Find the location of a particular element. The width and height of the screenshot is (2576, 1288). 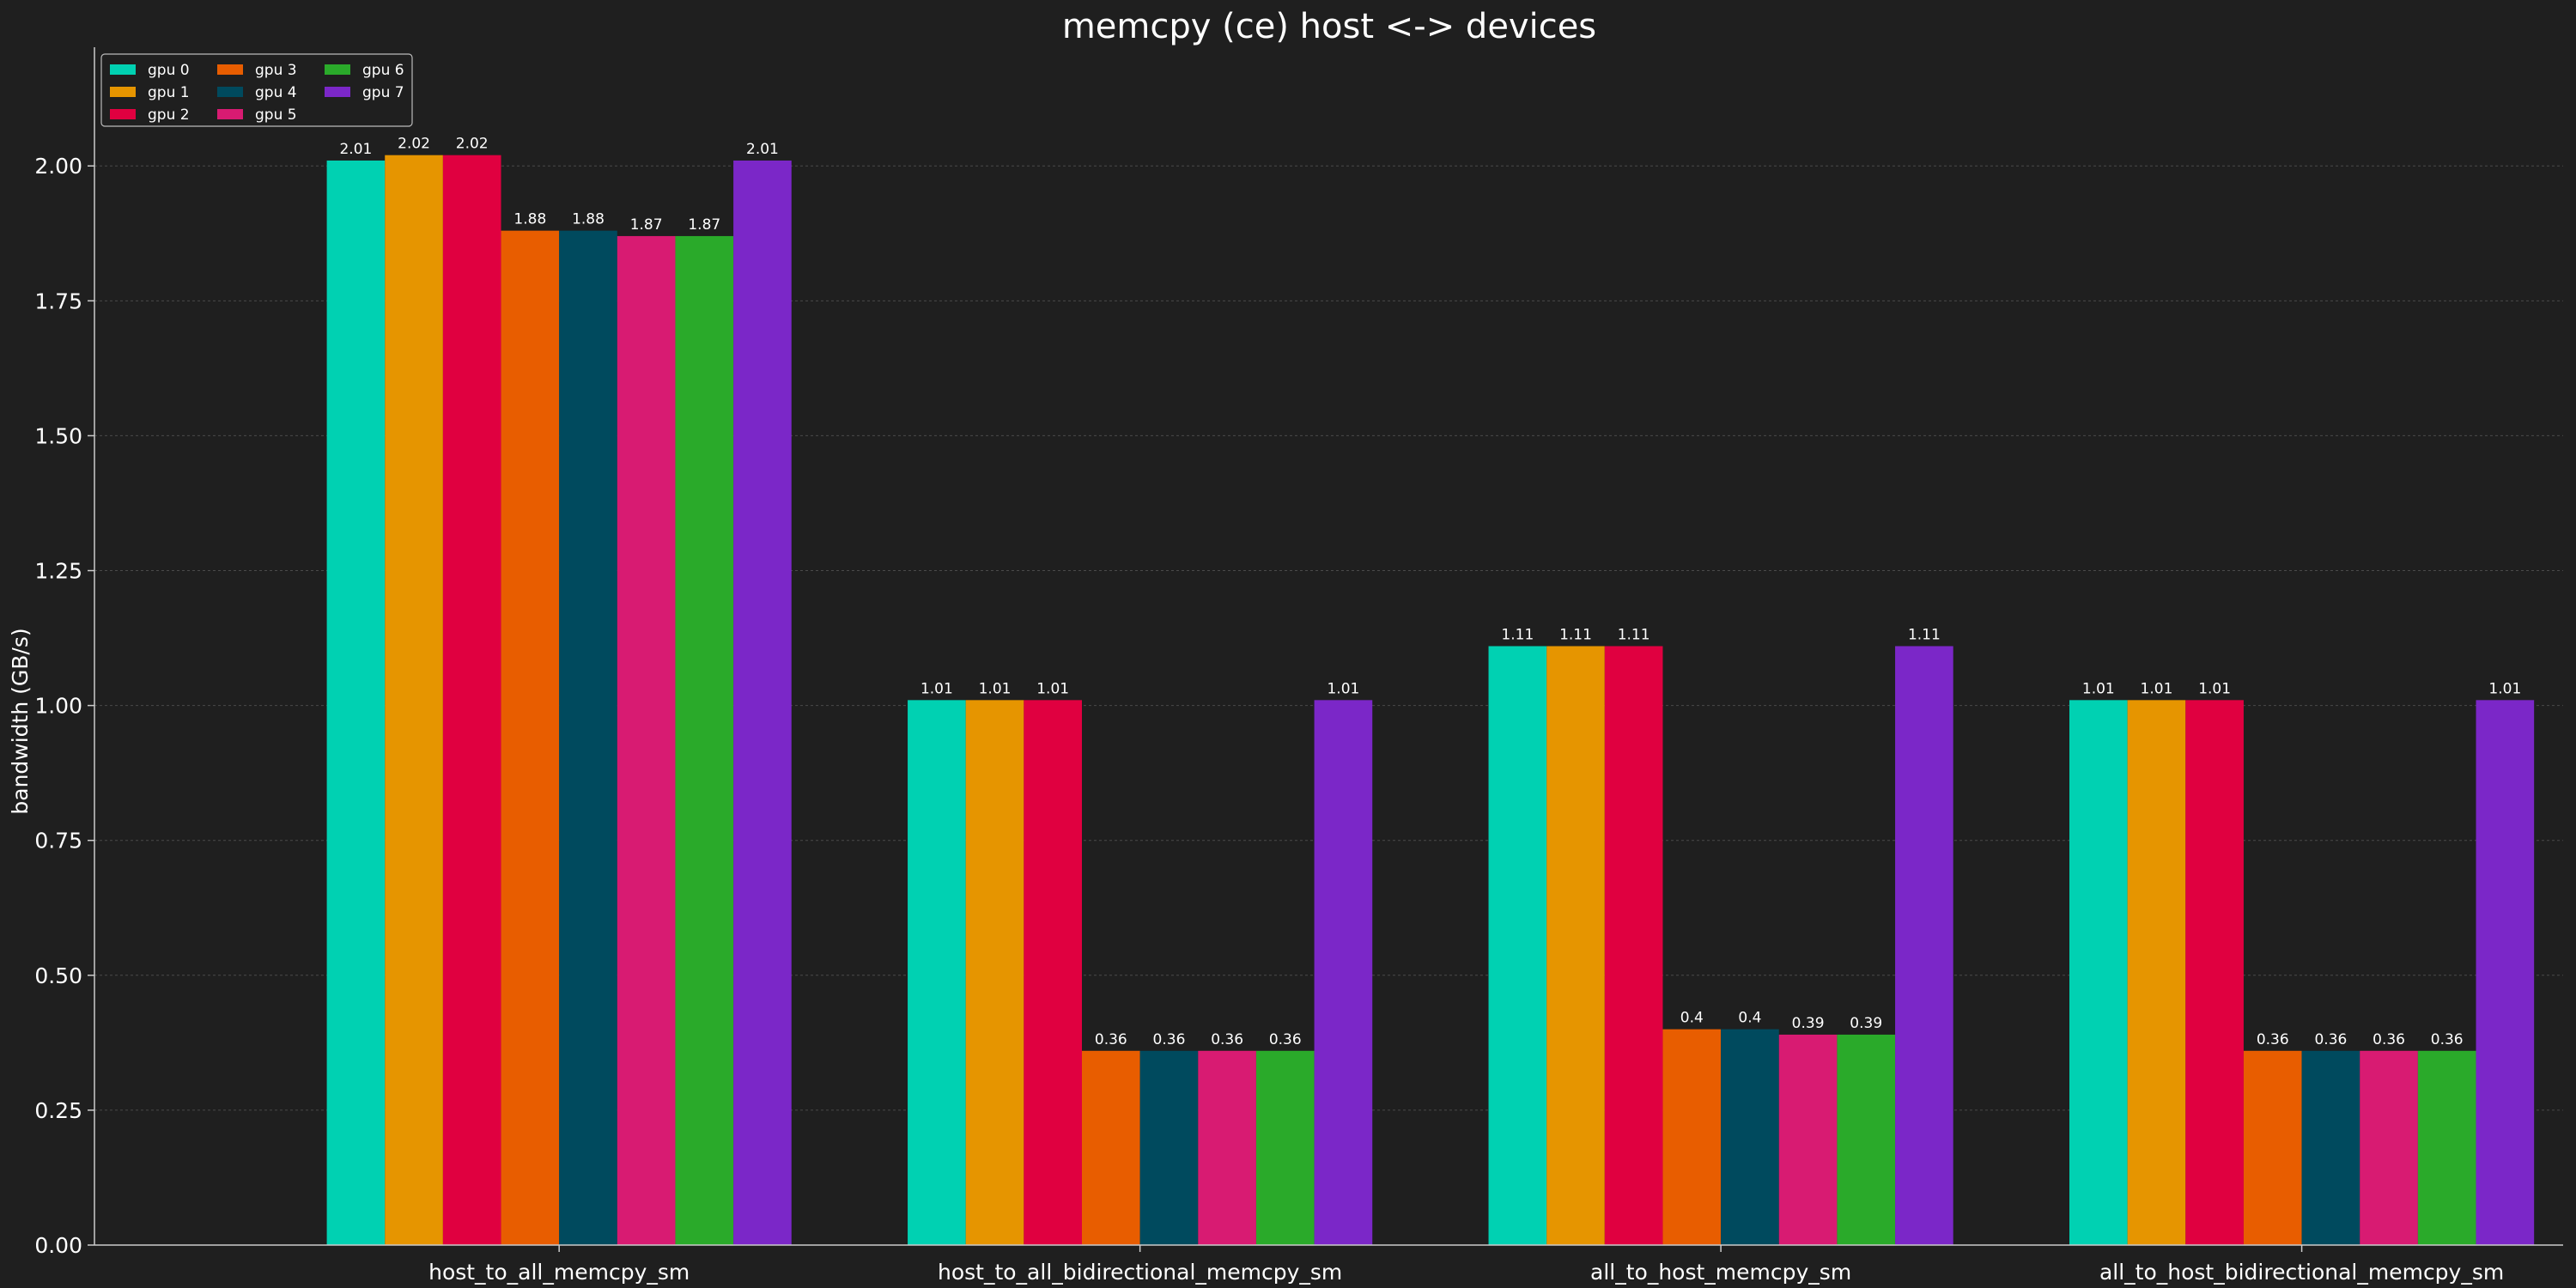

x-tick-label: all_to_host_bidirectional_memcpy_sm is located at coordinates (2302, 1272).